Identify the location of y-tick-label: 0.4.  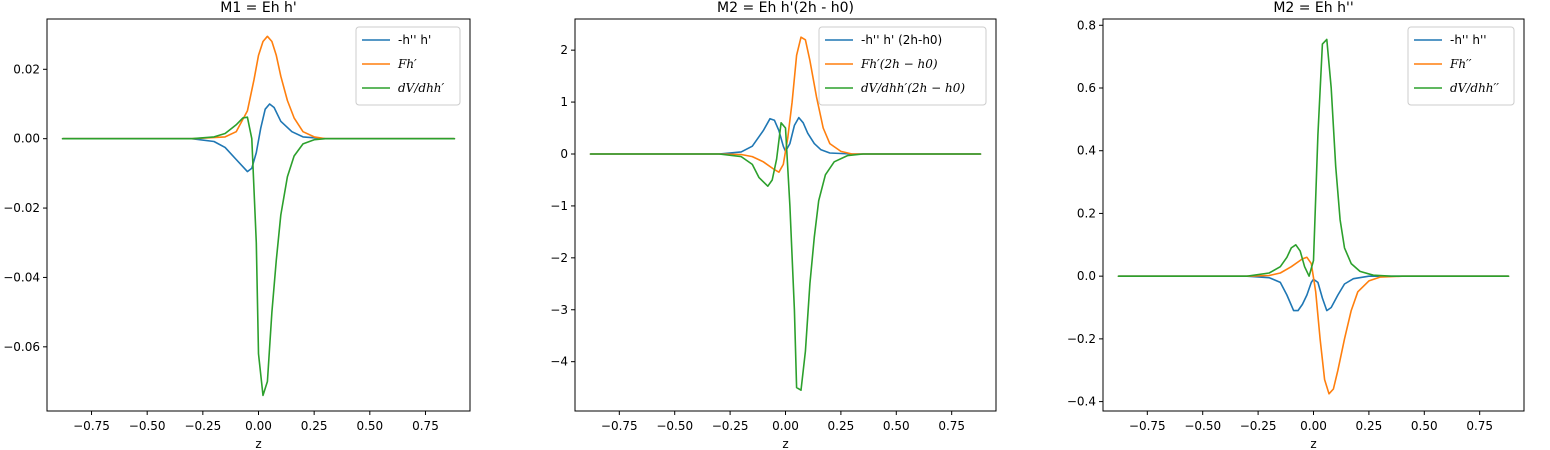
(1086, 151).